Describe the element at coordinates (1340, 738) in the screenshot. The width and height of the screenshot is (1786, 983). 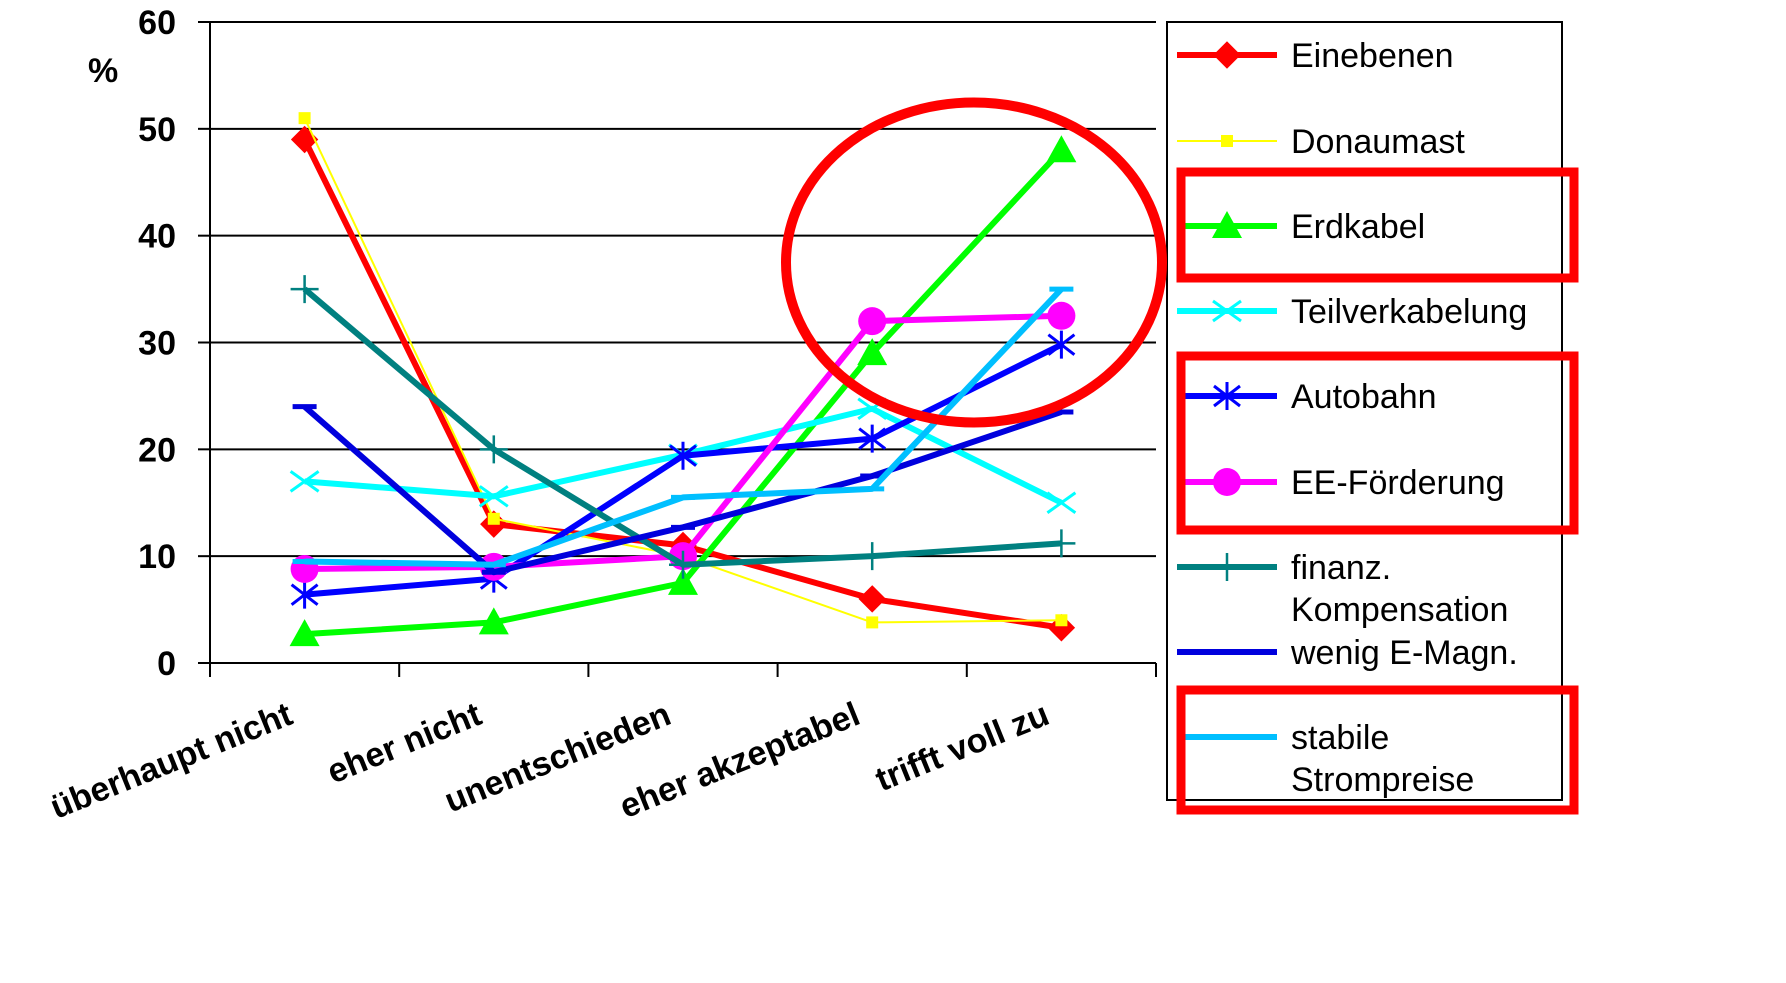
I see `legend-label-line: stabile` at that location.